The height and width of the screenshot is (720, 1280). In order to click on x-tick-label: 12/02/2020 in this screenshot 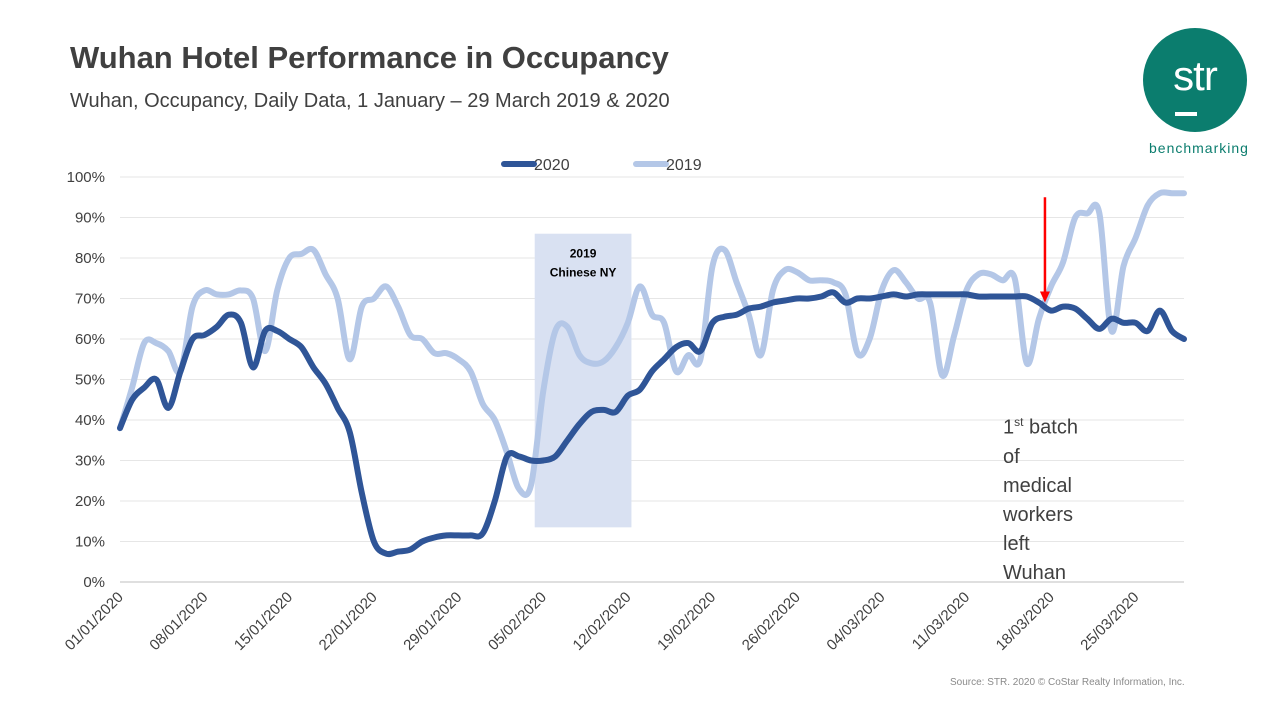, I will do `click(602, 621)`.